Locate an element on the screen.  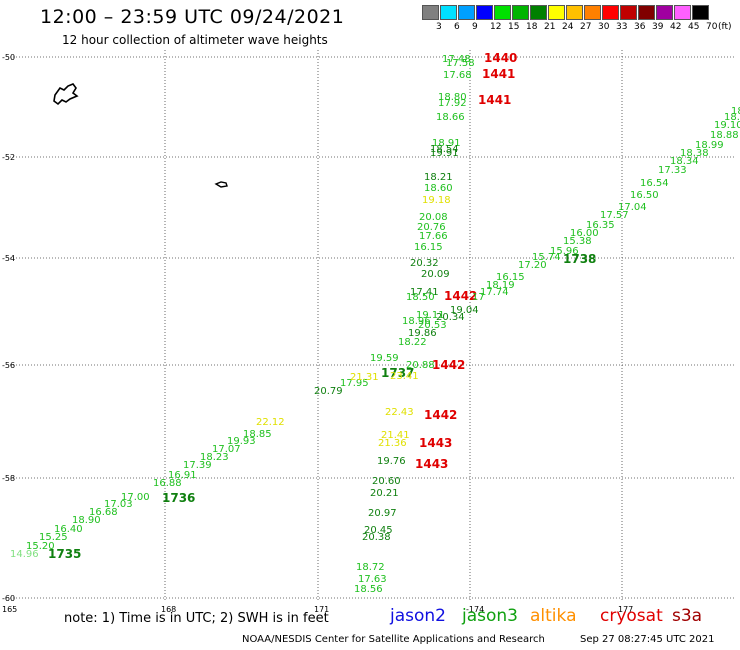
wave-height-label: 18.34 is located at coordinates (684, 161).